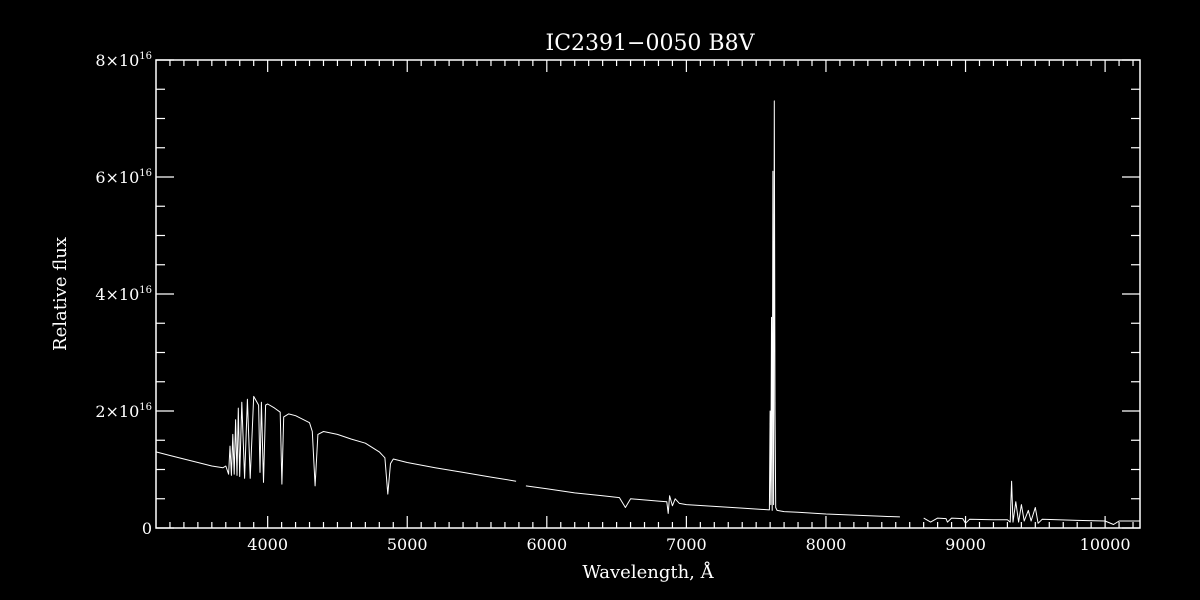 The width and height of the screenshot is (1200, 600). What do you see at coordinates (648, 572) in the screenshot?
I see `x-axis-label: Wavelength, Å` at bounding box center [648, 572].